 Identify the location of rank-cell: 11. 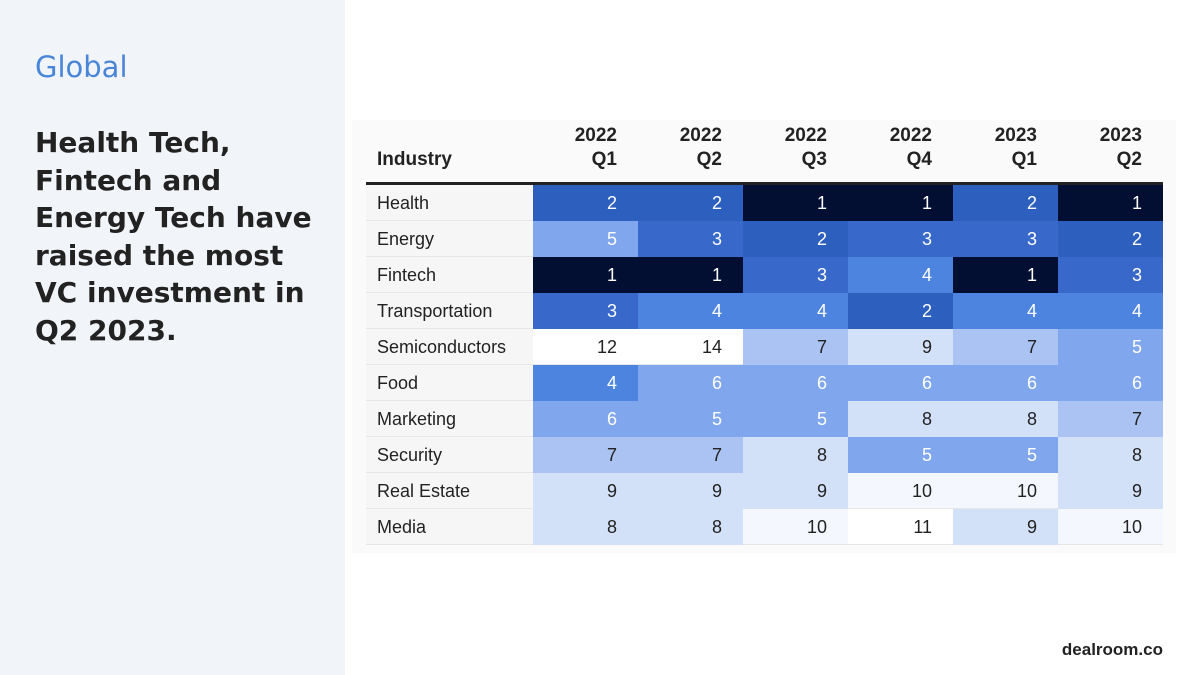
(900, 527).